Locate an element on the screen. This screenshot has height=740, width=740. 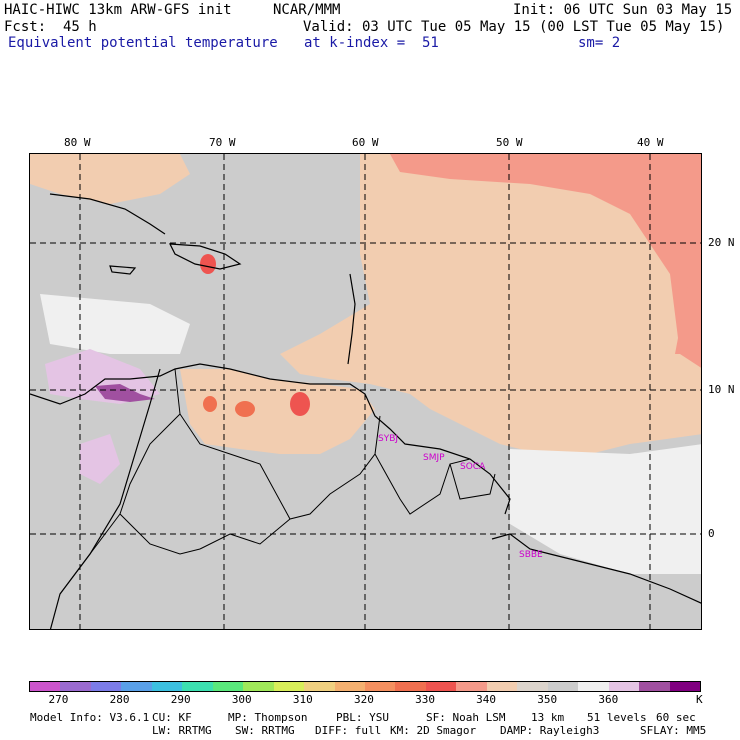
lon-label-40w: 40 W is located at coordinates (650, 142).